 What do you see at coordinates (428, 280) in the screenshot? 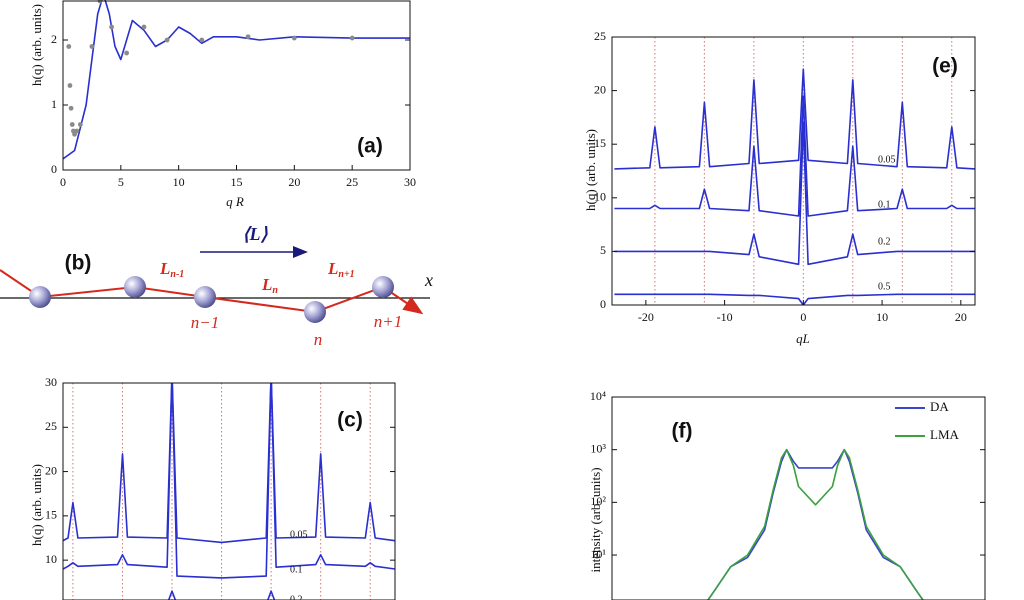
I see `axis-label: x` at bounding box center [428, 280].